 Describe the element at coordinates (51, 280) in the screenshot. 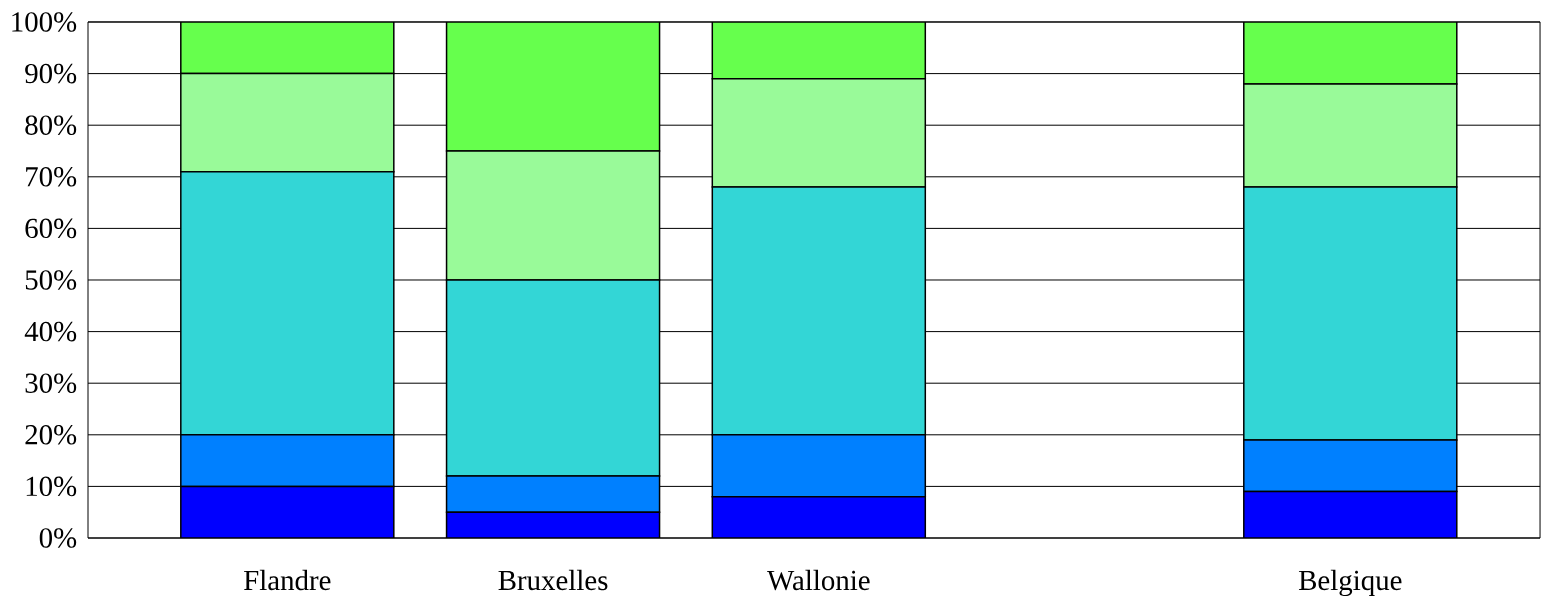

I see `y-tick-label: 50%` at that location.